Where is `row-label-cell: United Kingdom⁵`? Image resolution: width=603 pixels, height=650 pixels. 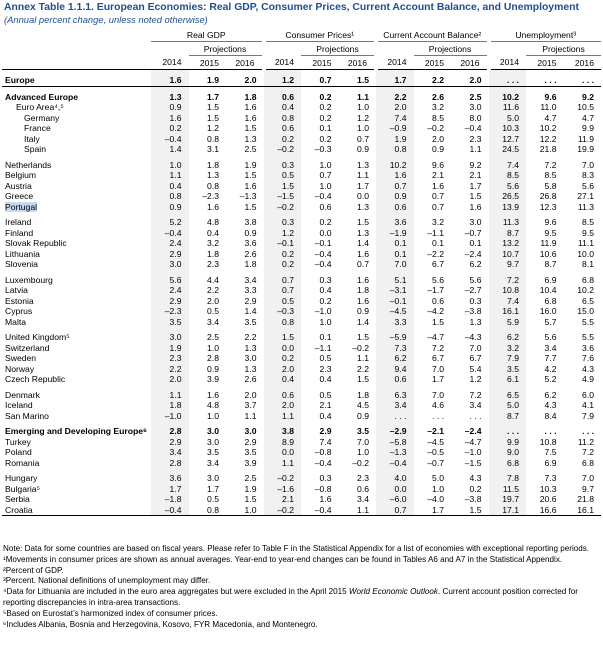
row-label-cell: United Kingdom⁵ is located at coordinates (76, 335).